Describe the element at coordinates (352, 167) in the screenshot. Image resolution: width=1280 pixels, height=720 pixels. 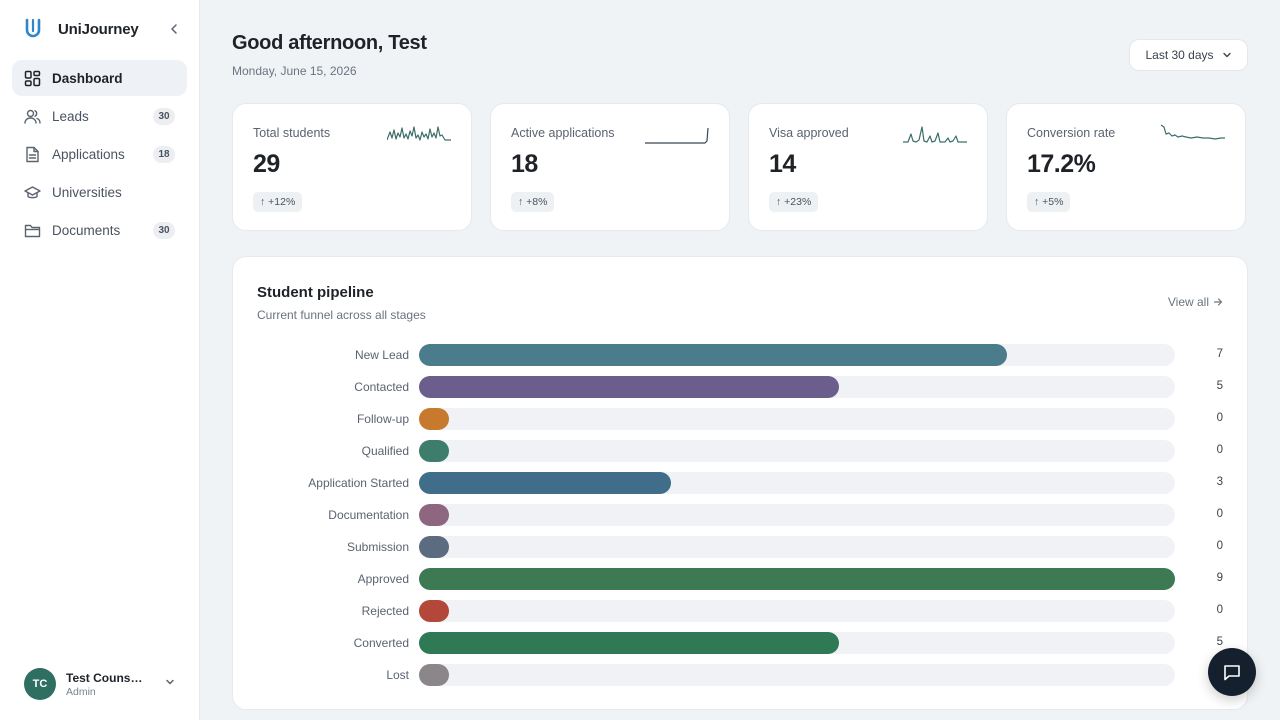
I see `stat-card-total-students: Total students 29 ↑ +12%` at that location.